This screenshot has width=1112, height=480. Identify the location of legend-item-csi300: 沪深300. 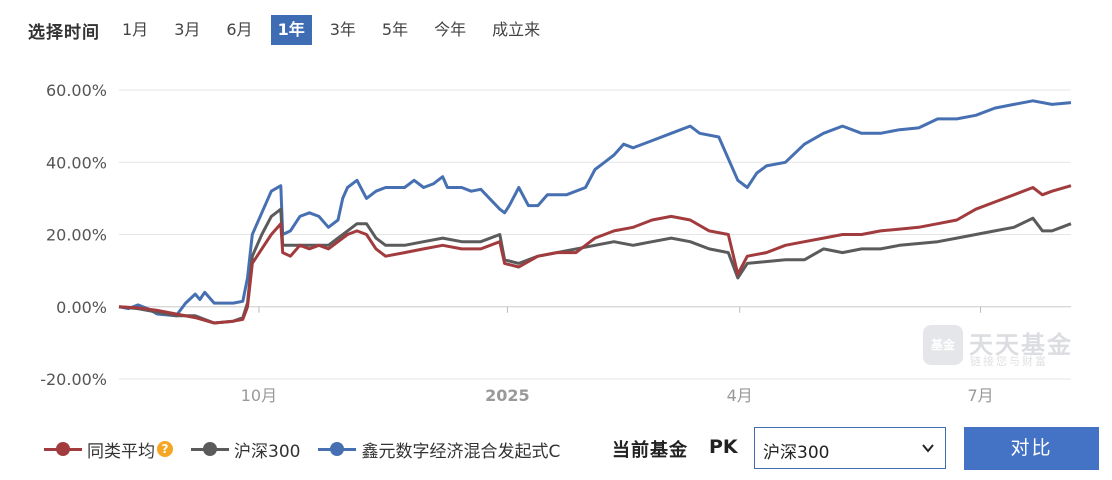
(245, 449).